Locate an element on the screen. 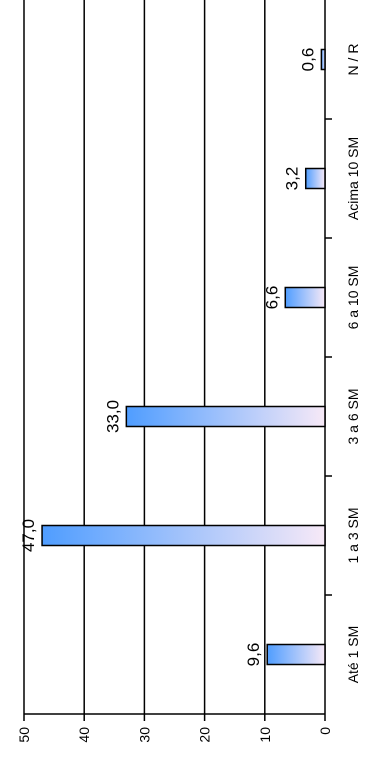 The height and width of the screenshot is (774, 366). value-tick-label: 0 is located at coordinates (325, 731).